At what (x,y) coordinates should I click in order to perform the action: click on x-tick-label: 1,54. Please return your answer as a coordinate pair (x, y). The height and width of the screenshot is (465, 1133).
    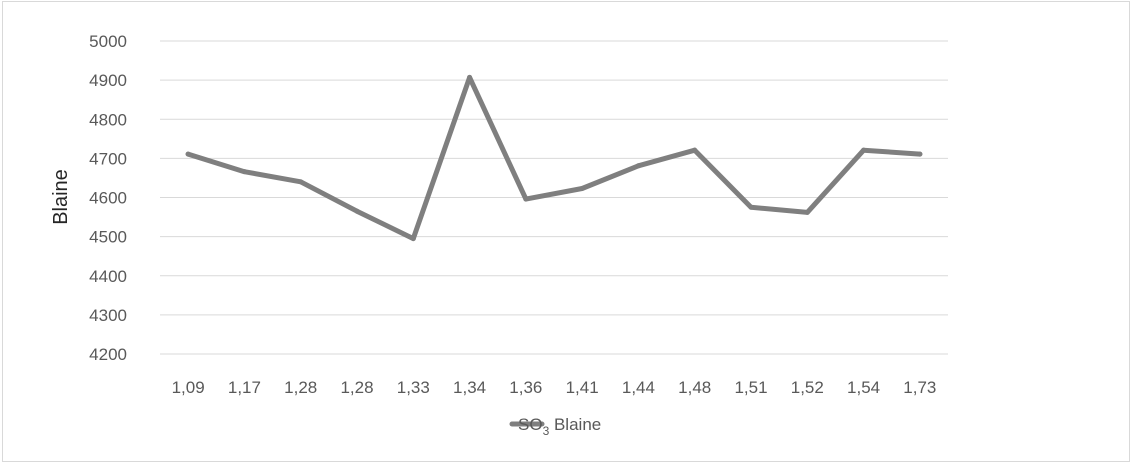
    Looking at the image, I should click on (863, 387).